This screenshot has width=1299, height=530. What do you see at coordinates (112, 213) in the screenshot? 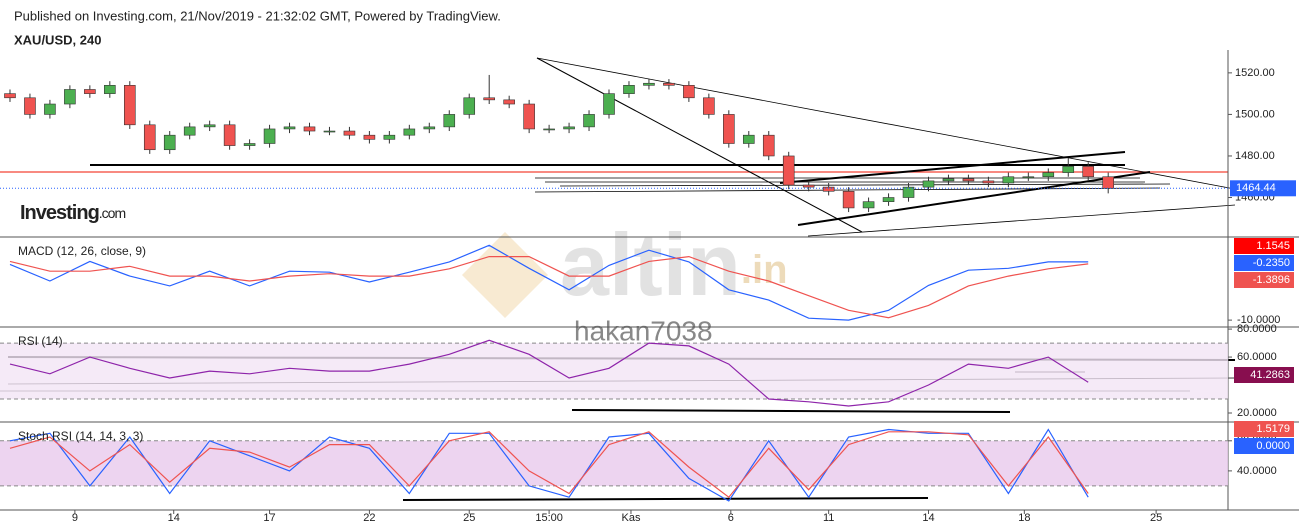
I see `logo-suffix: .com` at bounding box center [112, 213].